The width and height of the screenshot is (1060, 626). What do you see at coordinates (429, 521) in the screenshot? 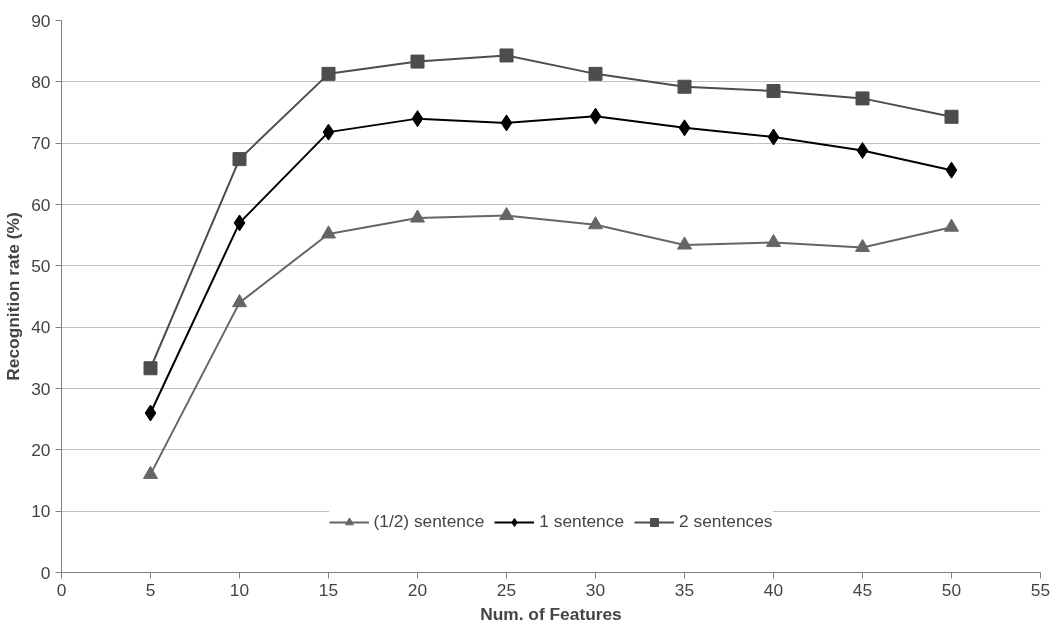
I see `legend-label: (1/2) sentence` at bounding box center [429, 521].